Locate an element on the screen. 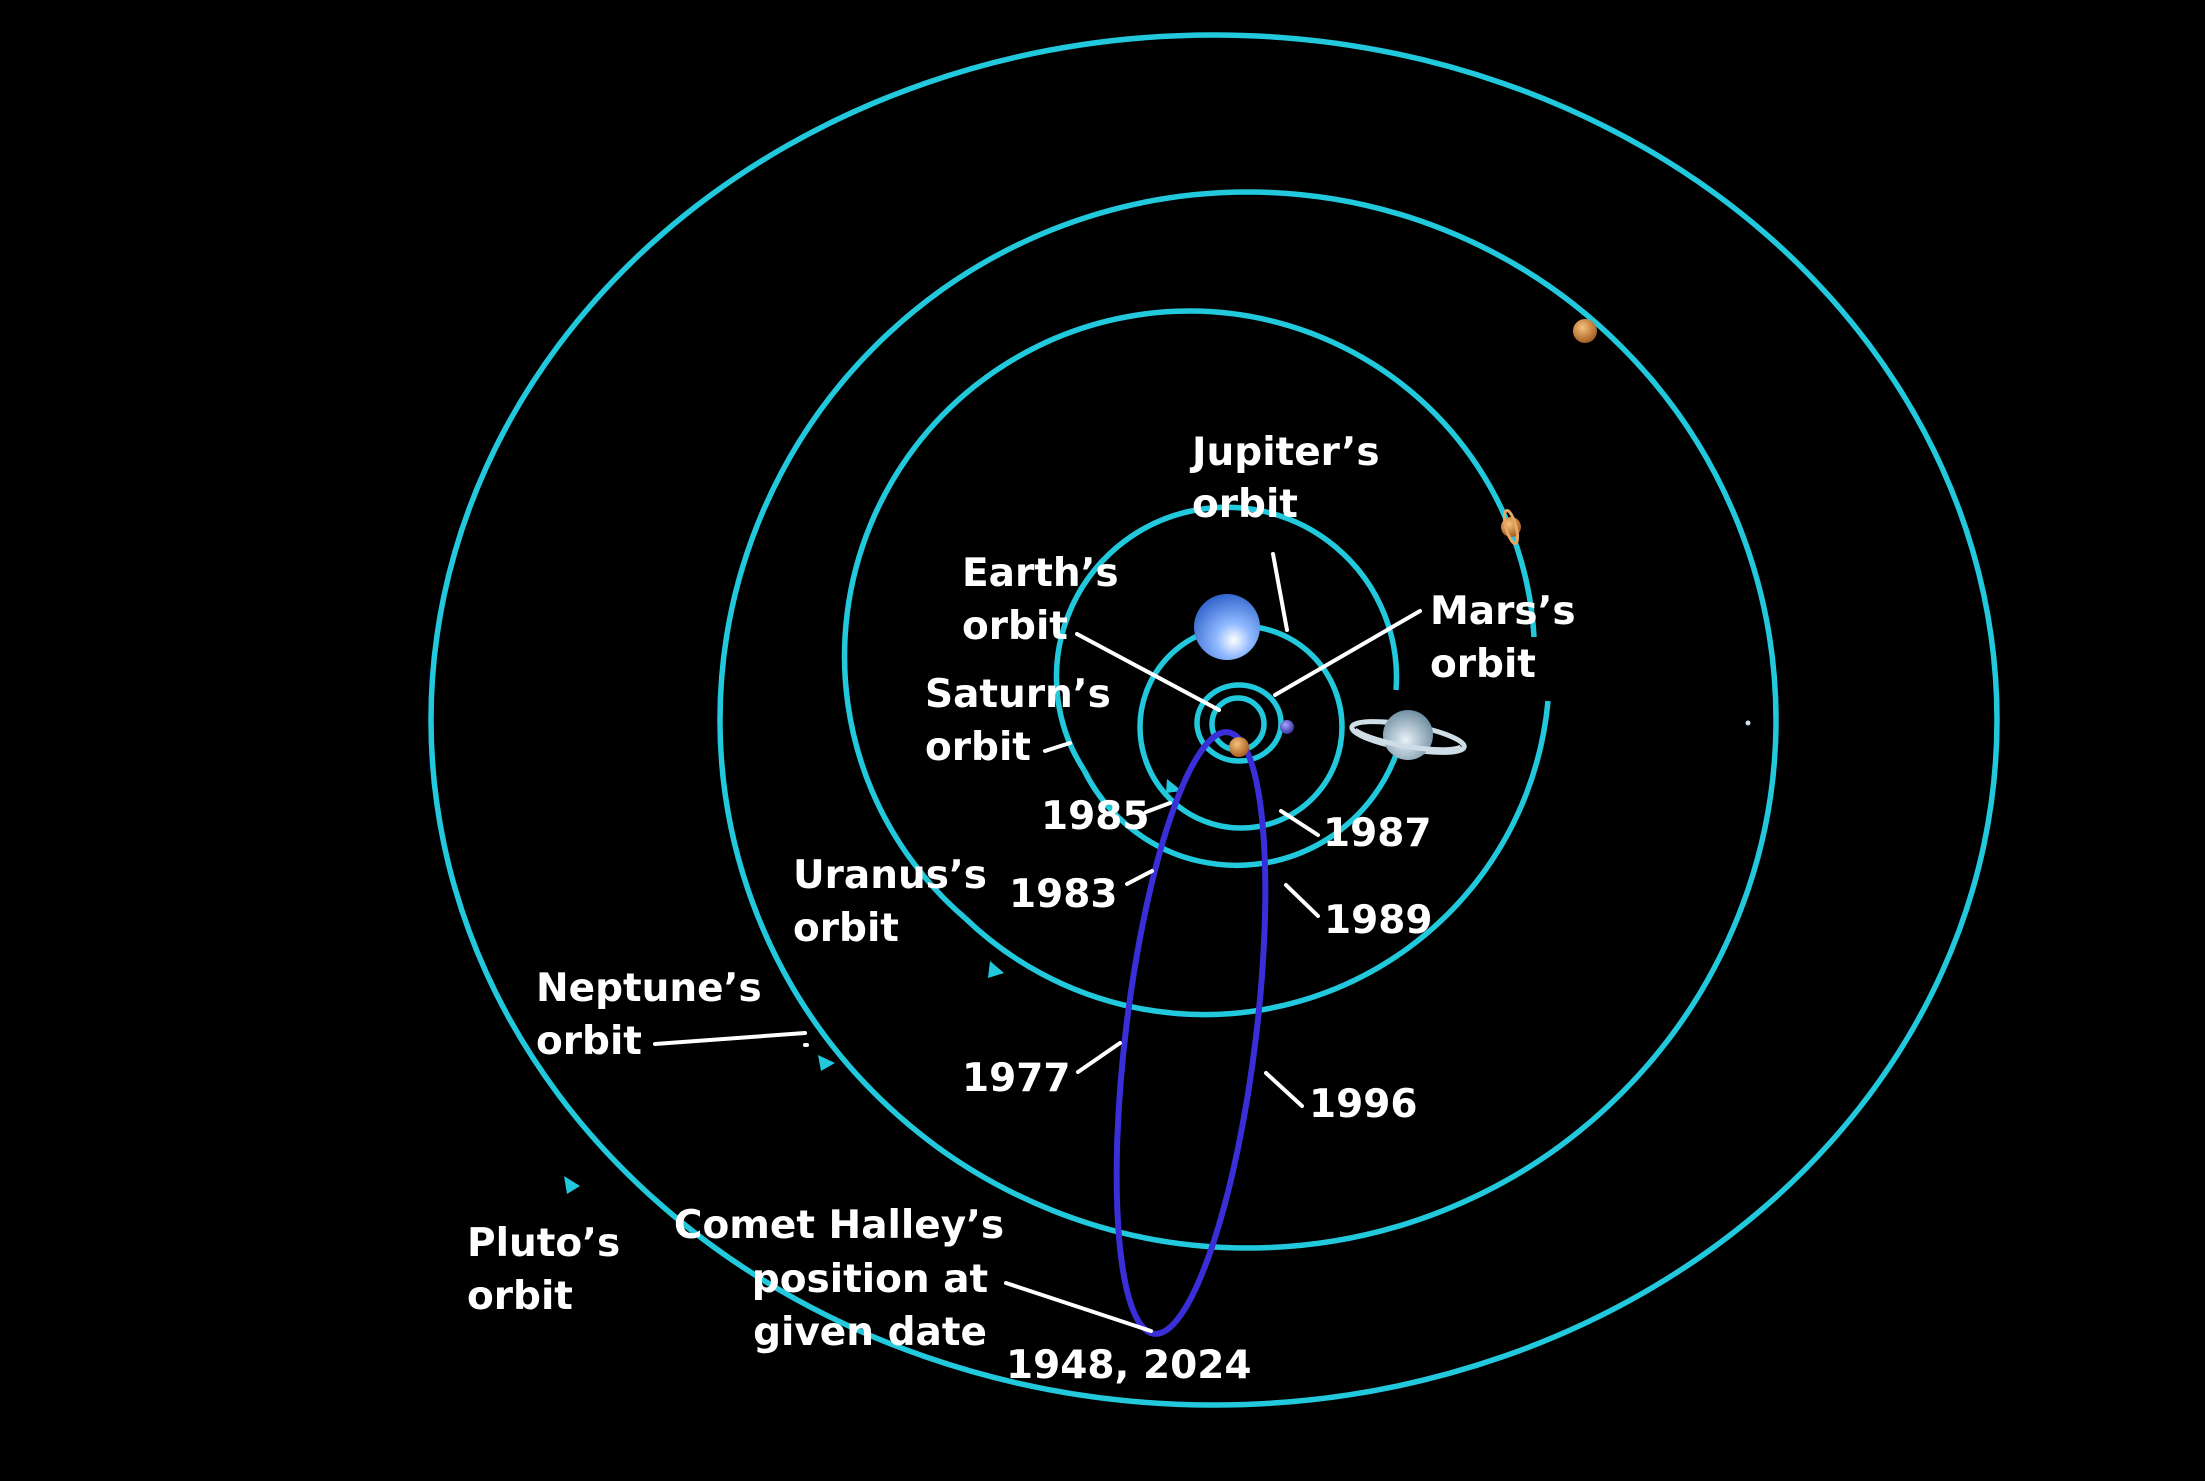 The width and height of the screenshot is (2205, 1481). pluto-label-line1: Pluto’s is located at coordinates (543, 1243).